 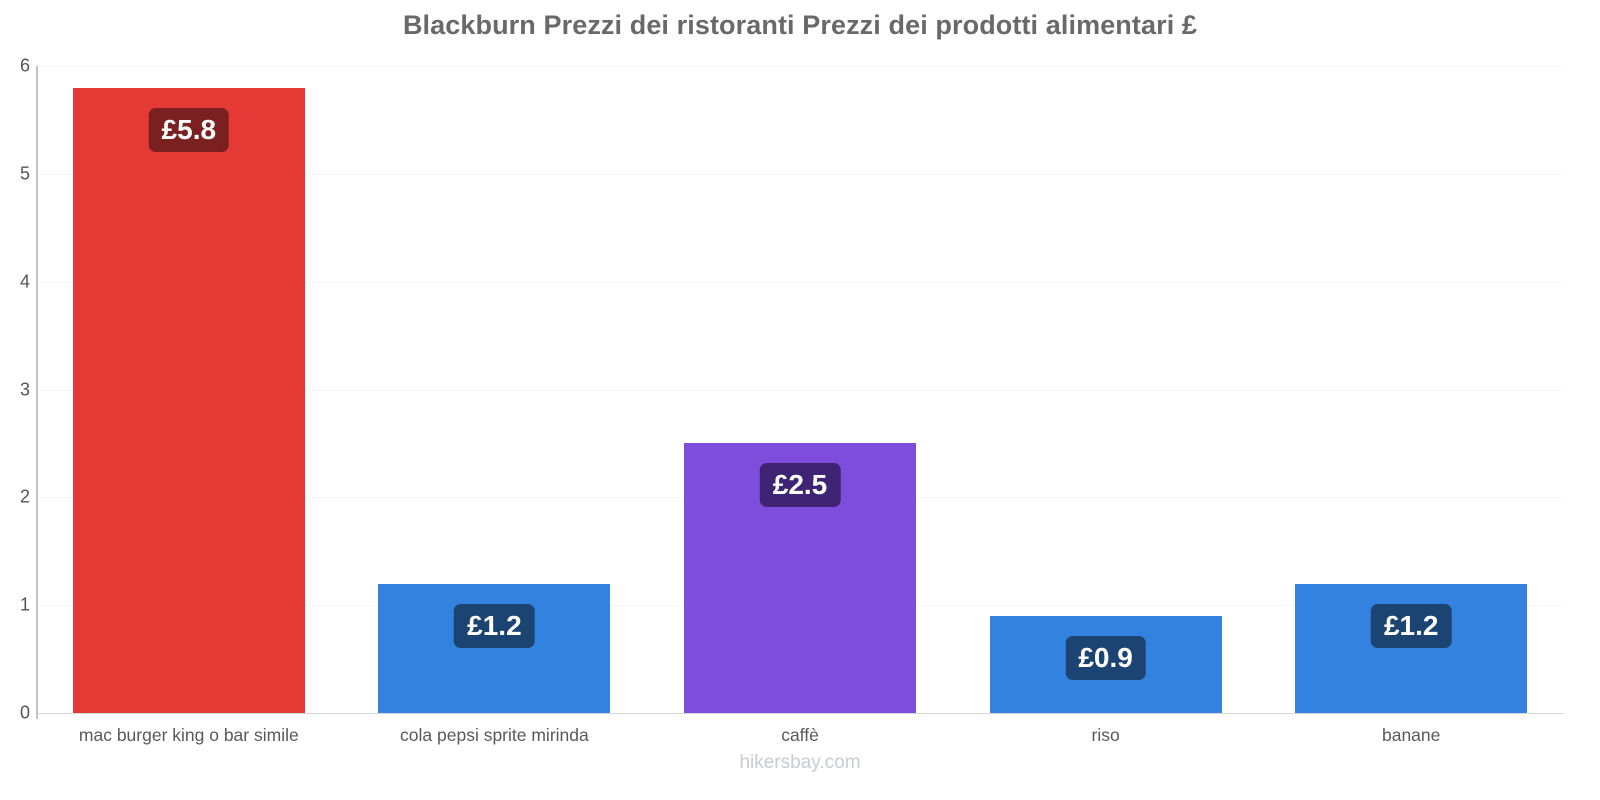 I want to click on x-axis-category-label: caffè, so click(x=800, y=735).